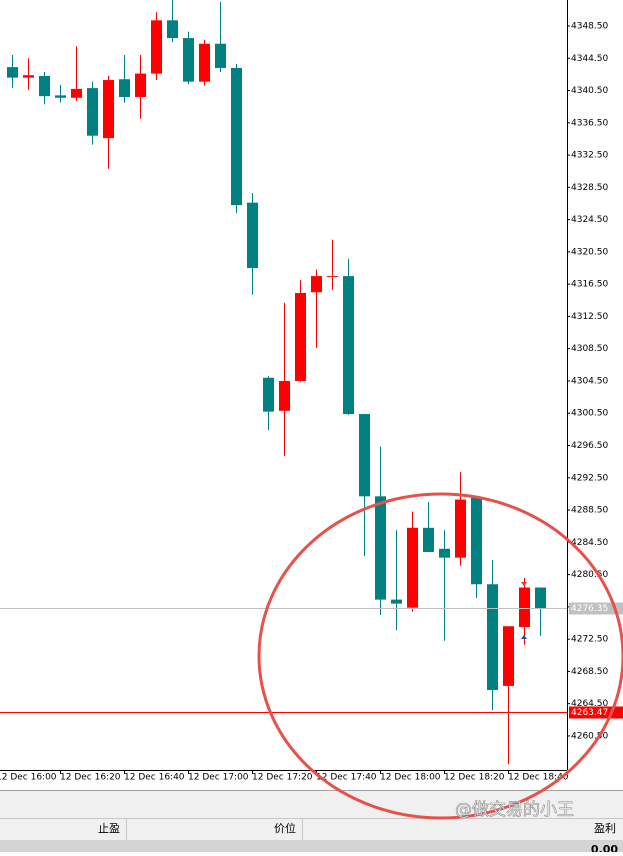  Describe the element at coordinates (589, 704) in the screenshot. I see `y-tick-label: 4264.50` at that location.